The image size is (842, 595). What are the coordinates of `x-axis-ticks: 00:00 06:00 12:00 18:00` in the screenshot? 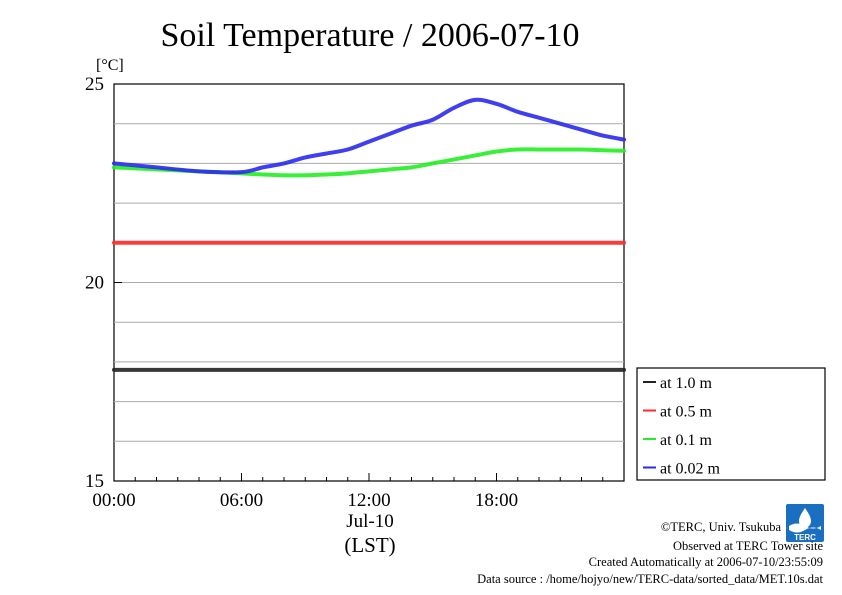 It's located at (348, 492).